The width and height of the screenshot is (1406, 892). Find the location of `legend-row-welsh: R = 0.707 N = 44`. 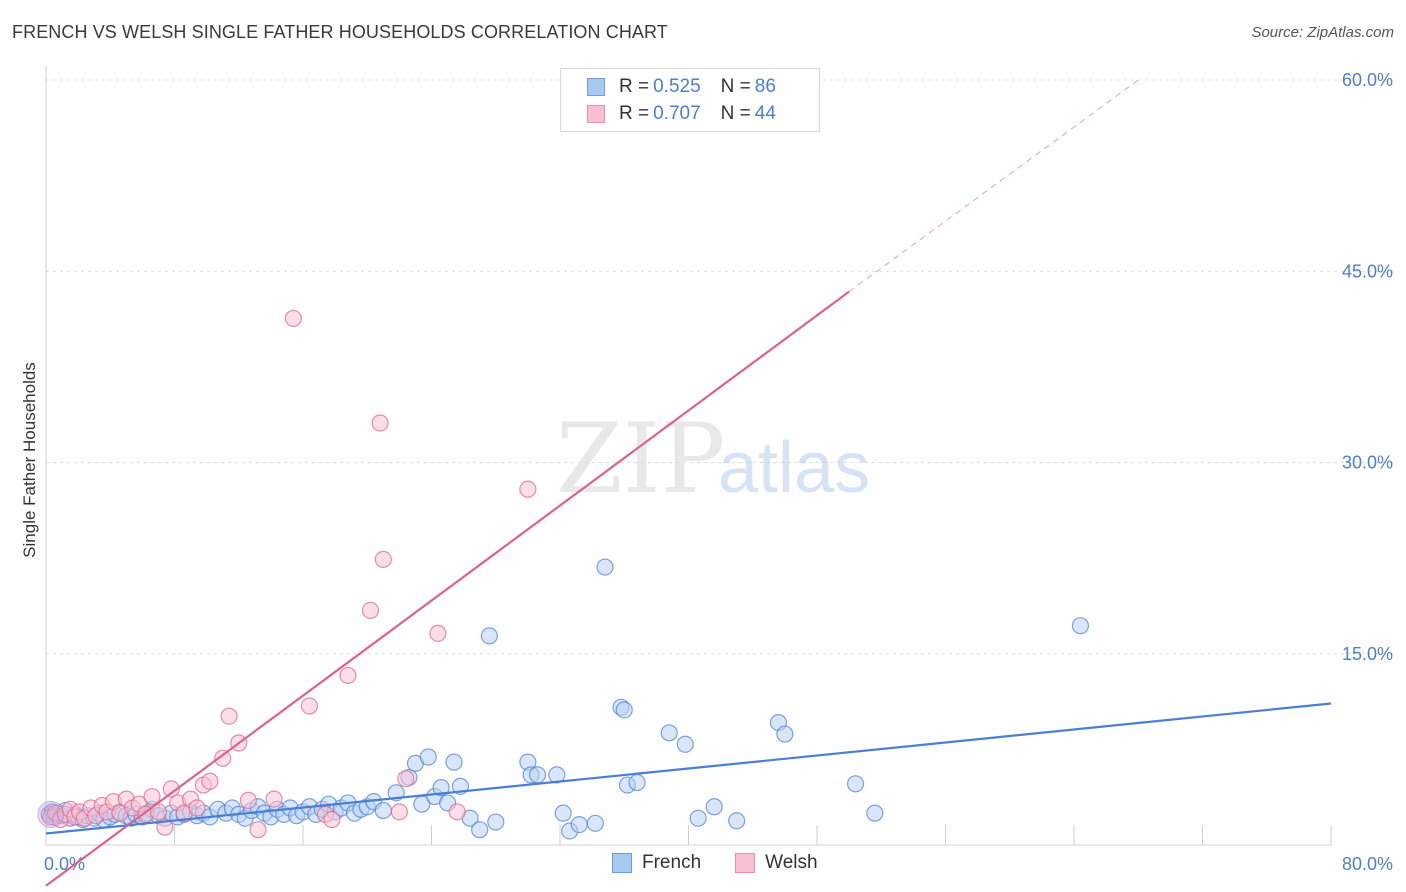

legend-row-welsh: R = 0.707 N = 44 is located at coordinates (681, 114).